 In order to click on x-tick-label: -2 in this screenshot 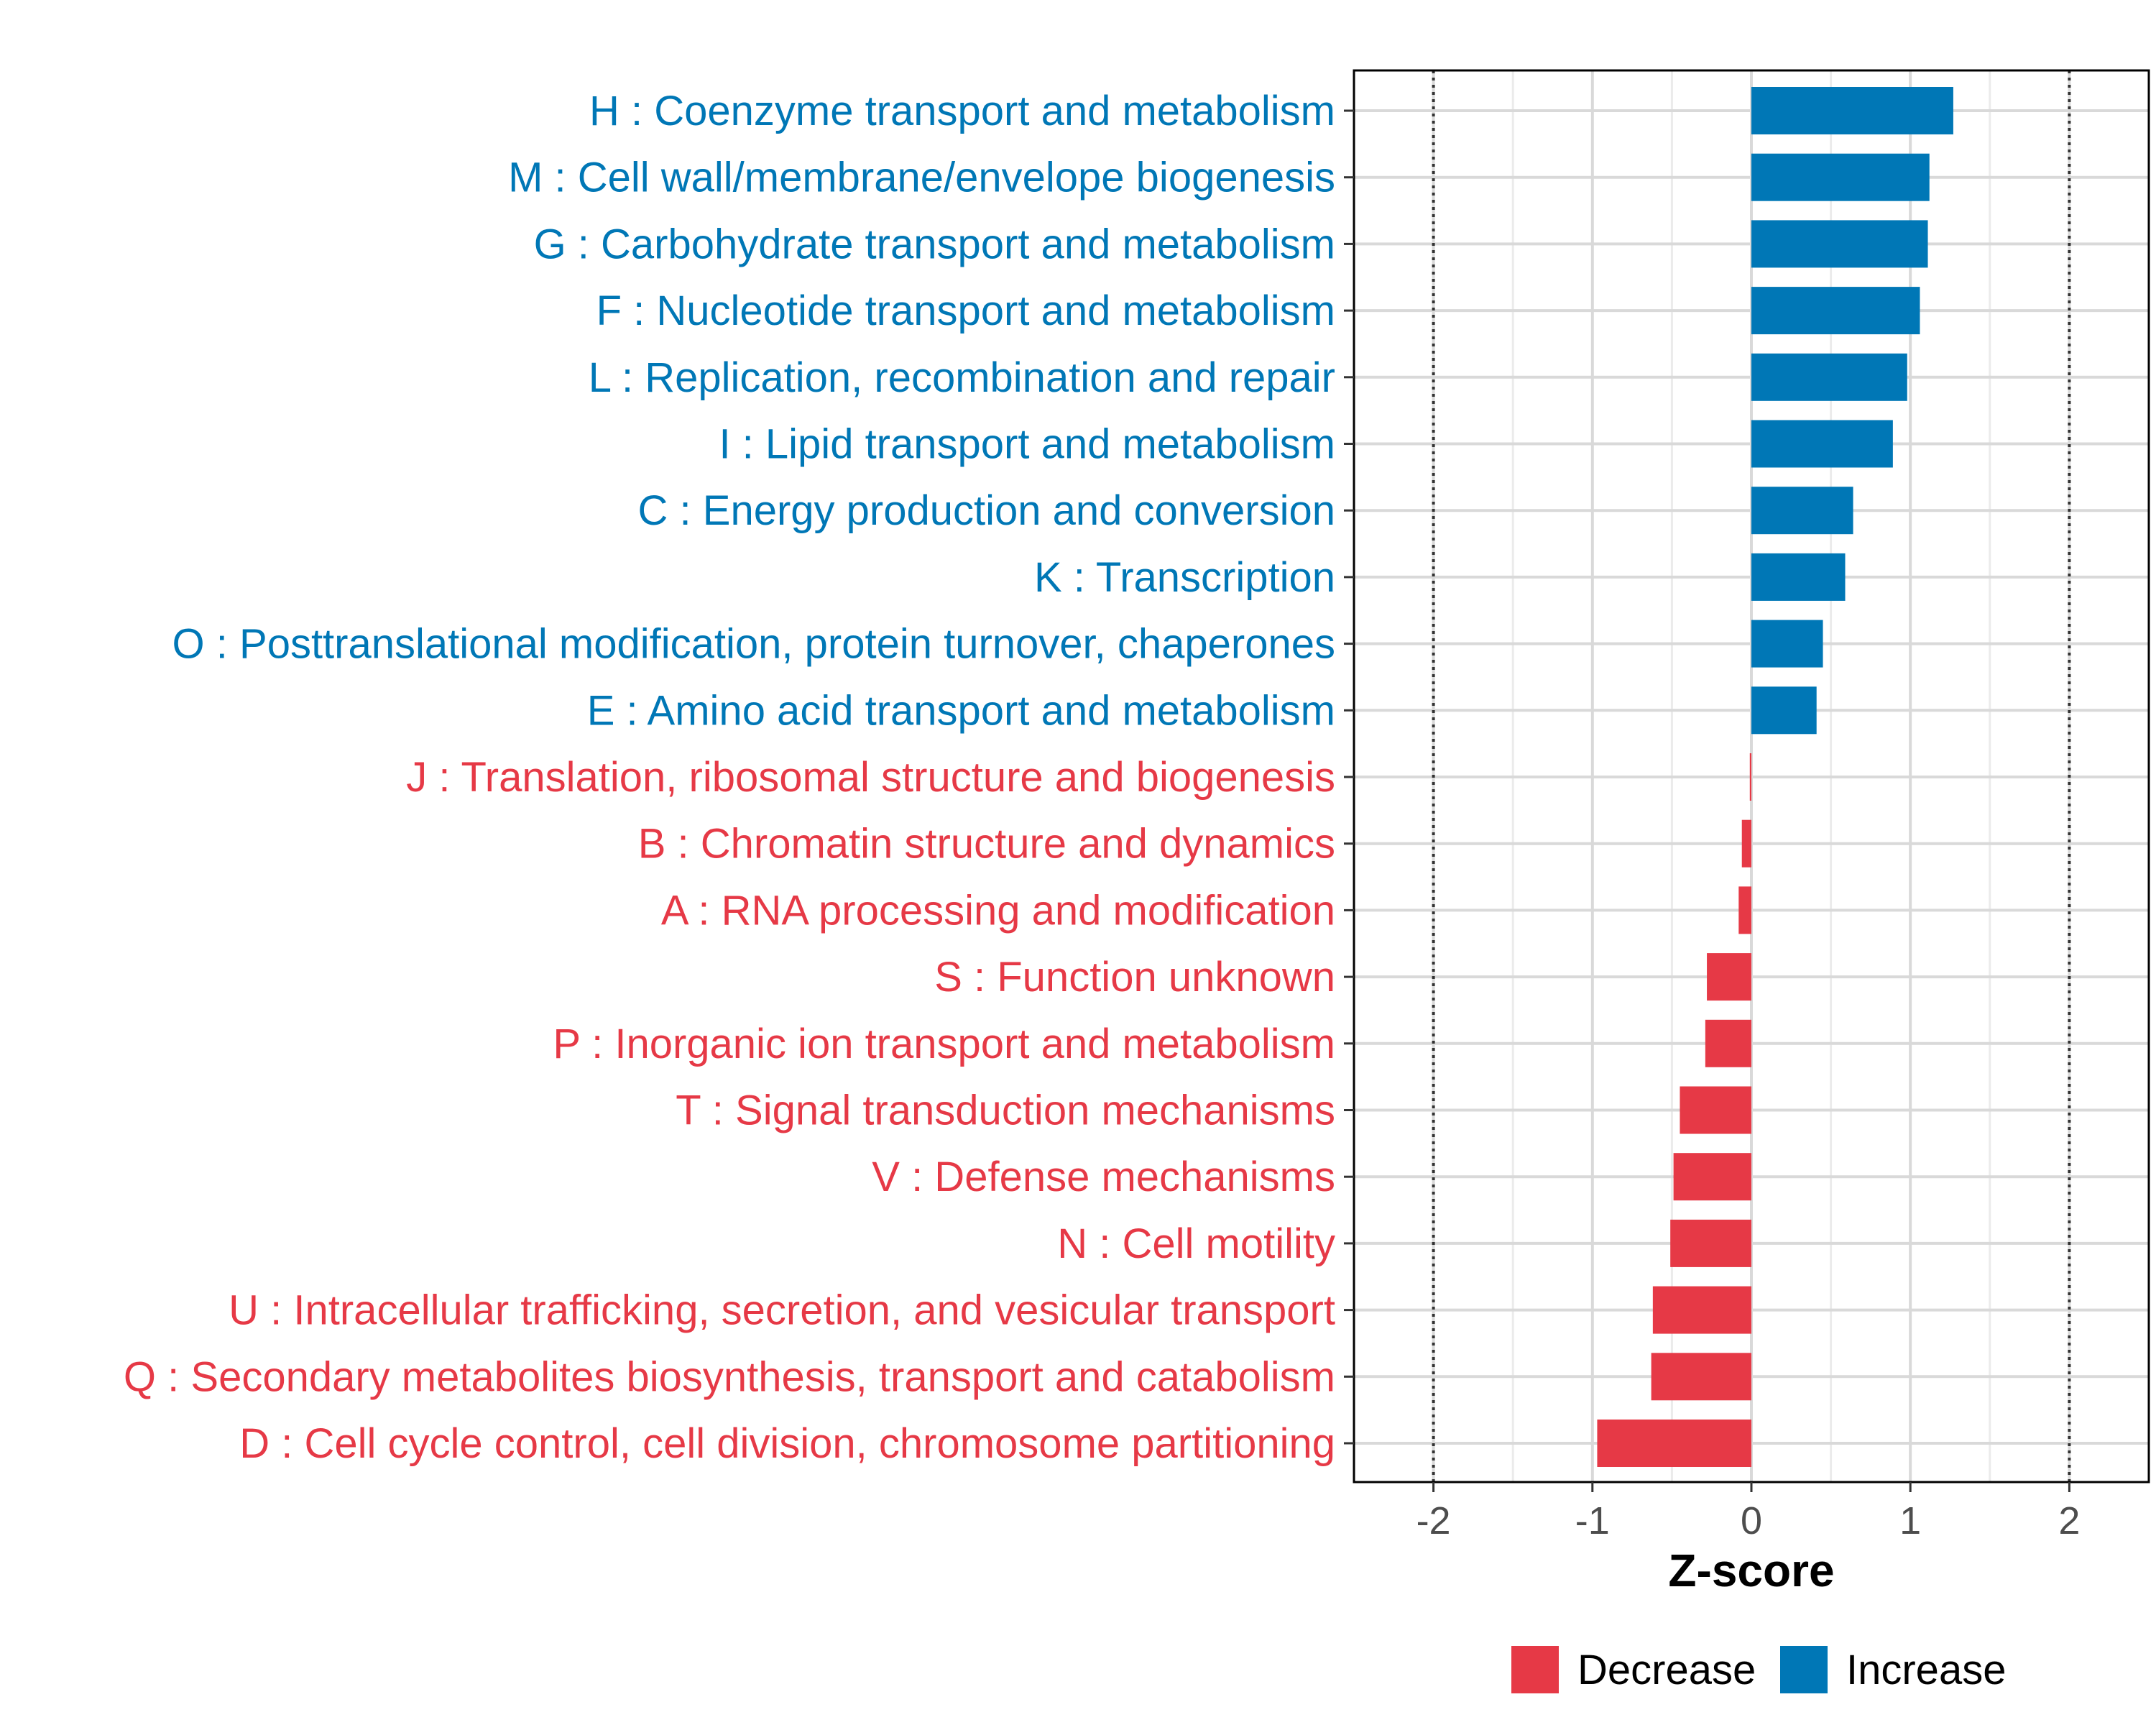, I will do `click(1433, 1520)`.